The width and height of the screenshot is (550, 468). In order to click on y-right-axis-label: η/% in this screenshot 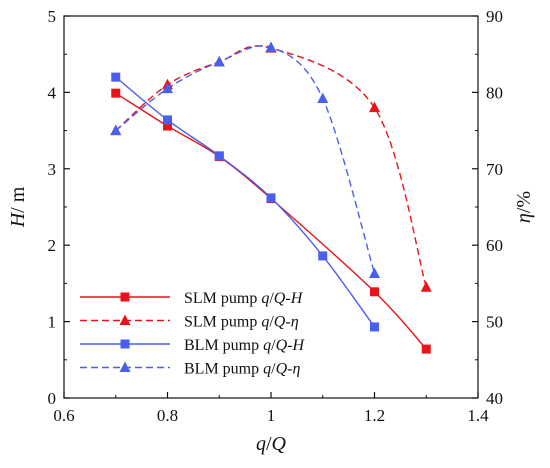, I will do `click(524, 207)`.